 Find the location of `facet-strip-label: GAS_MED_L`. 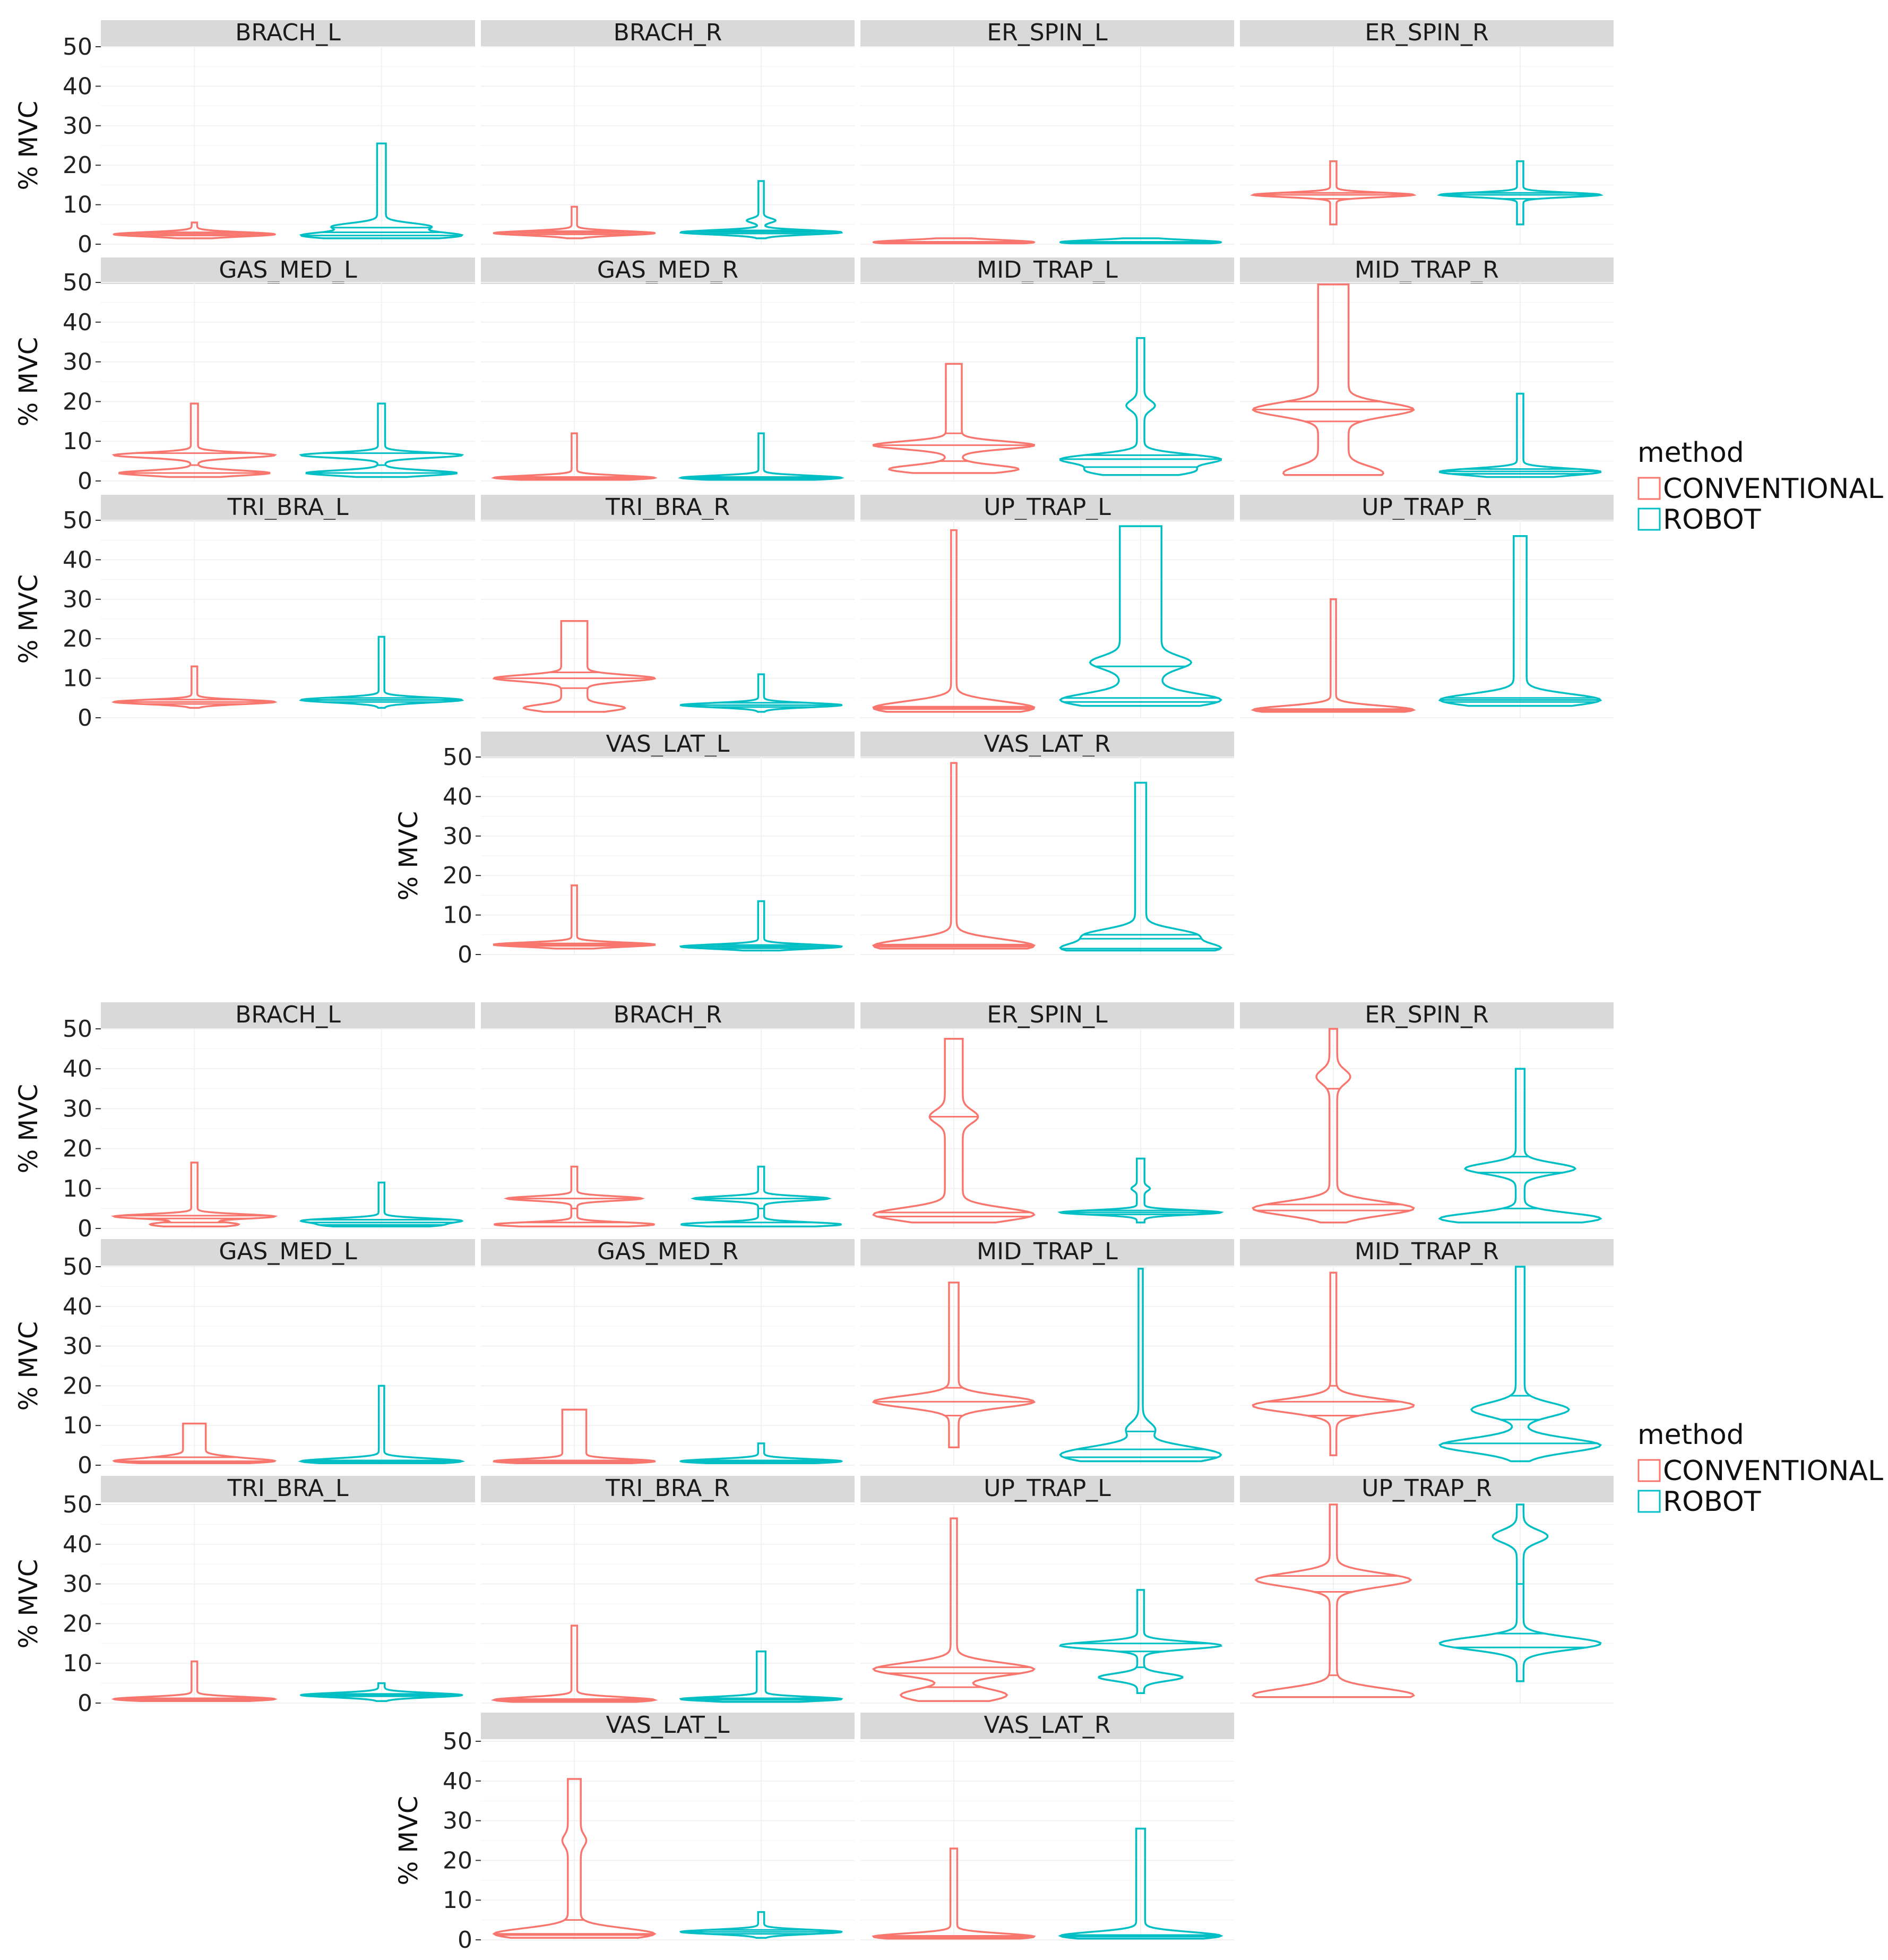

facet-strip-label: GAS_MED_L is located at coordinates (288, 269).